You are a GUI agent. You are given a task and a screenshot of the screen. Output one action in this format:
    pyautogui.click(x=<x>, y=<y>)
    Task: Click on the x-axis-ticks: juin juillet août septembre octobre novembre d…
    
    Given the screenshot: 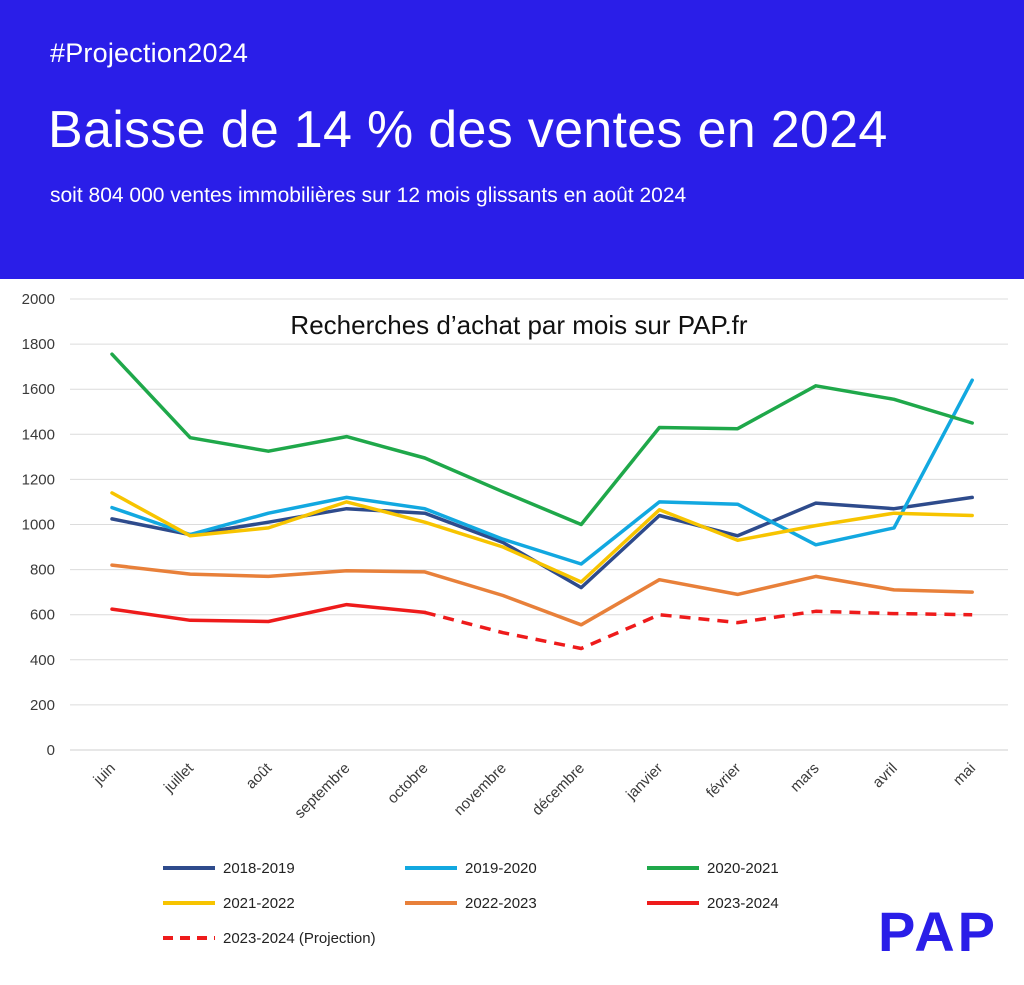 What is the action you would take?
    pyautogui.click(x=534, y=790)
    